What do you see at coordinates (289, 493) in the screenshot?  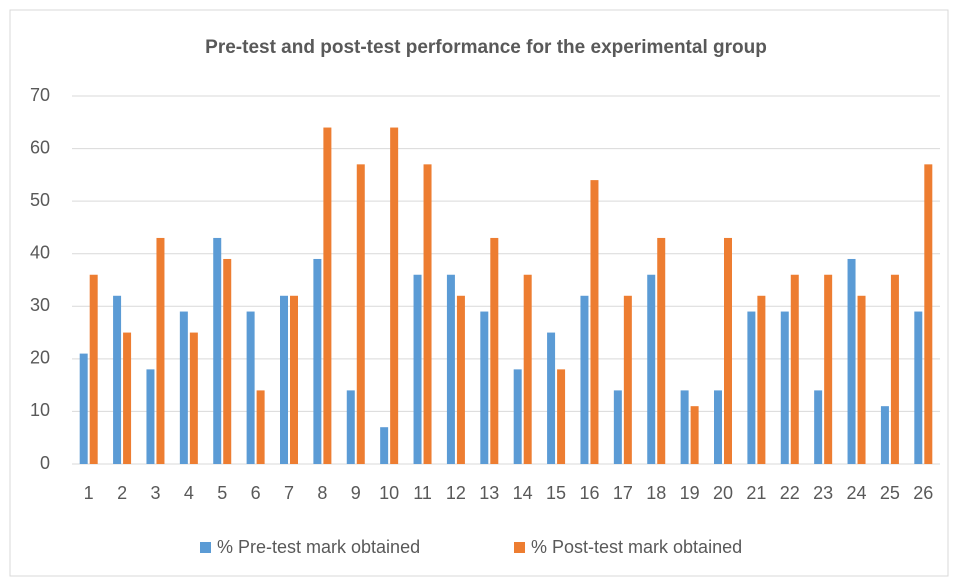 I see `x-tick-label: 7` at bounding box center [289, 493].